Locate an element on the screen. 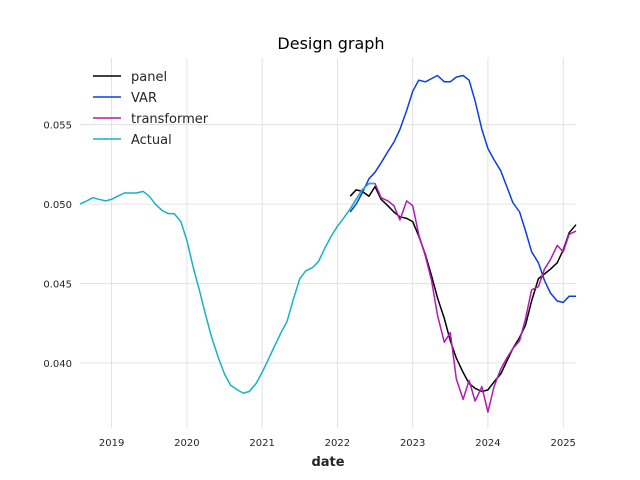 Image resolution: width=640 pixels, height=480 pixels. x-tick-label: 2025 is located at coordinates (562, 443).